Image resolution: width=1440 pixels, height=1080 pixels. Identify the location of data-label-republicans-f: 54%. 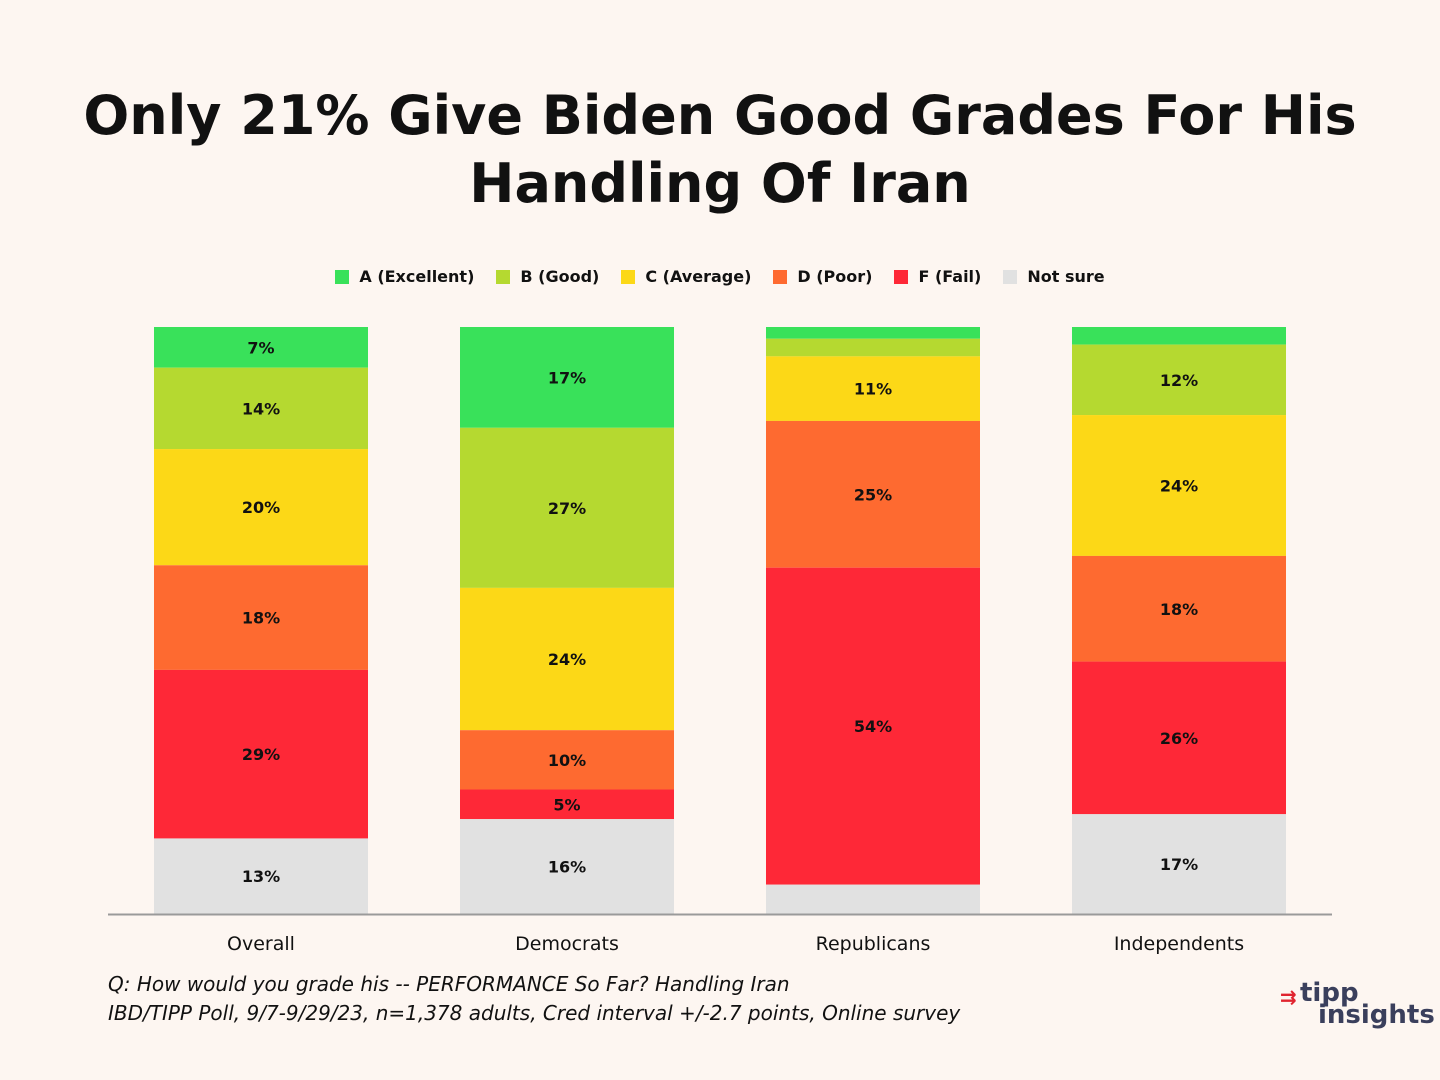
(873, 726).